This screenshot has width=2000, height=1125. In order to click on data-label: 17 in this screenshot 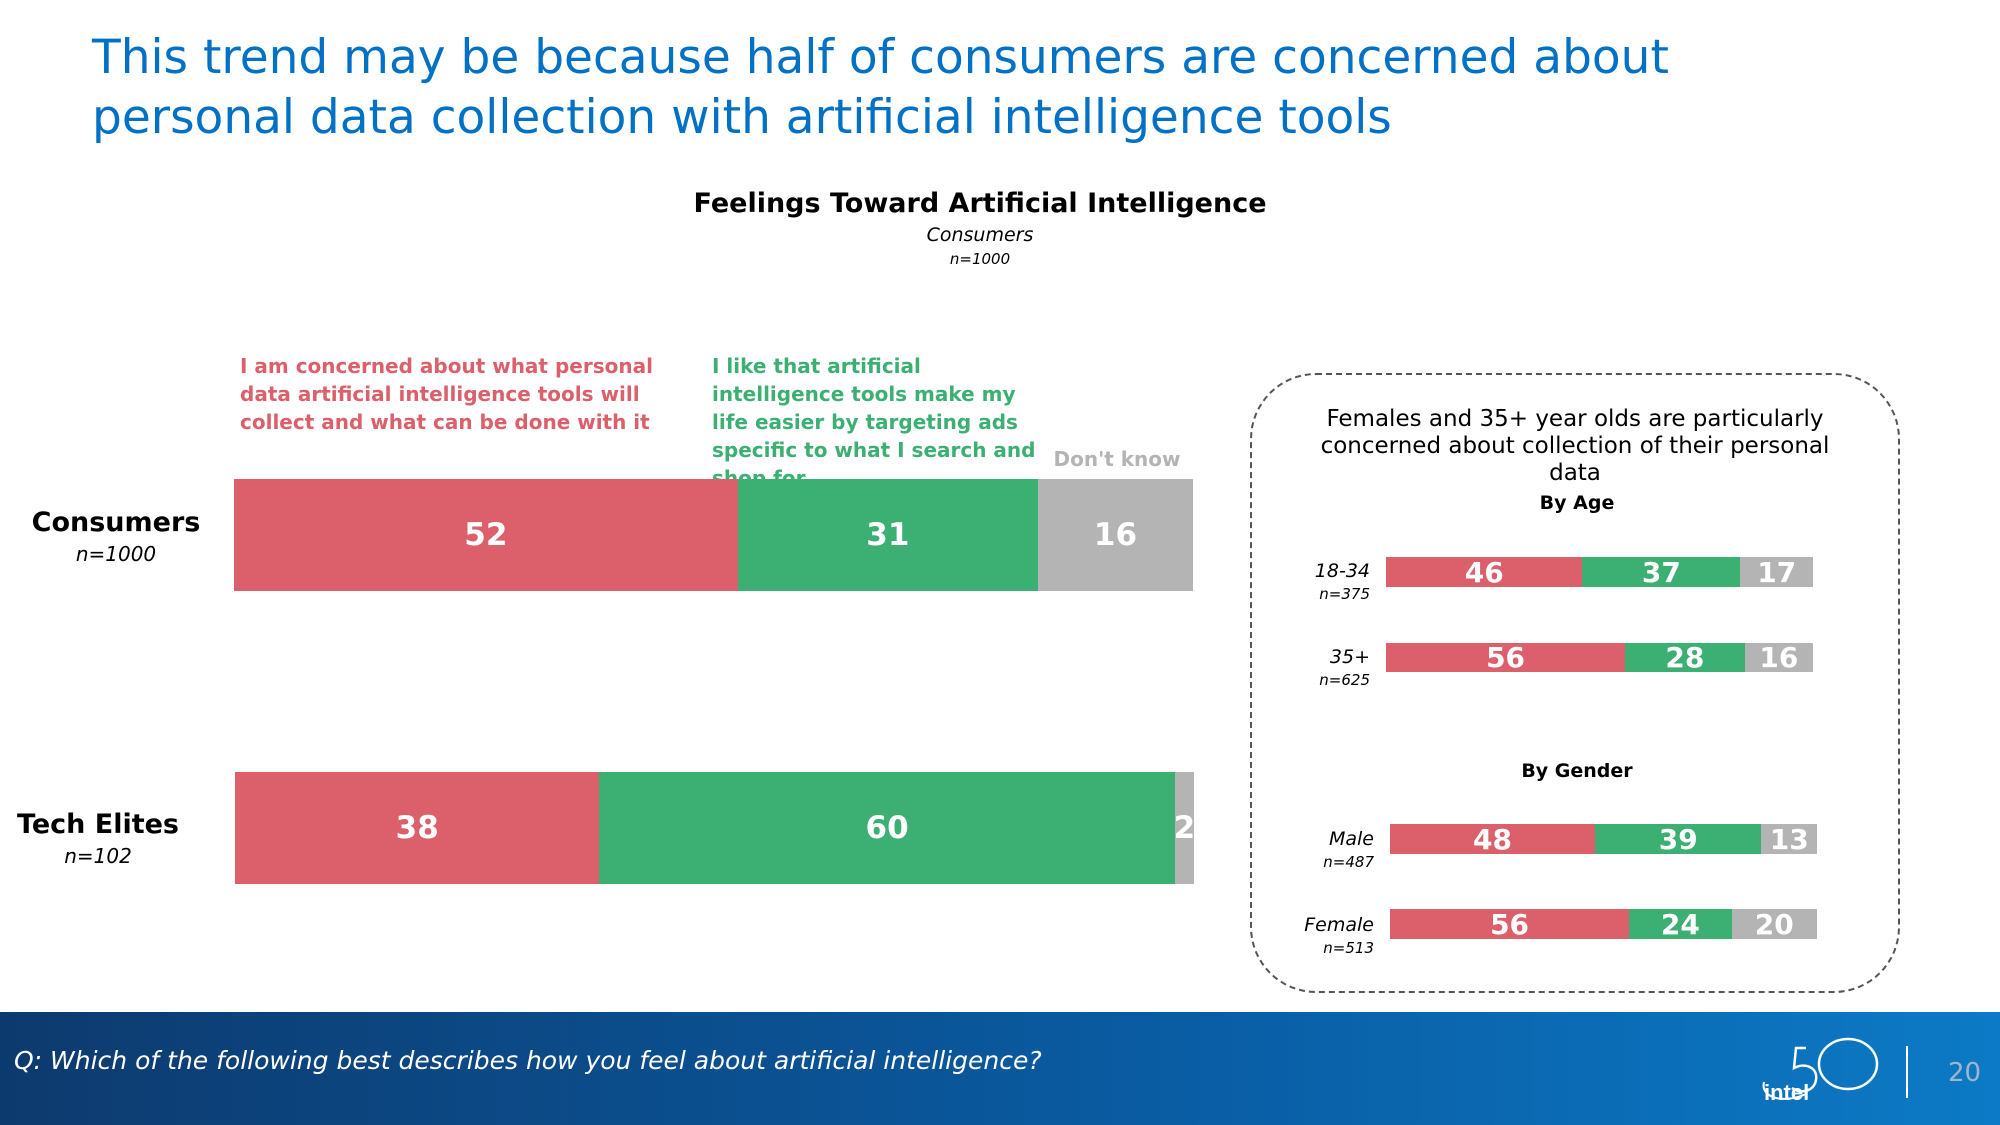, I will do `click(1777, 572)`.